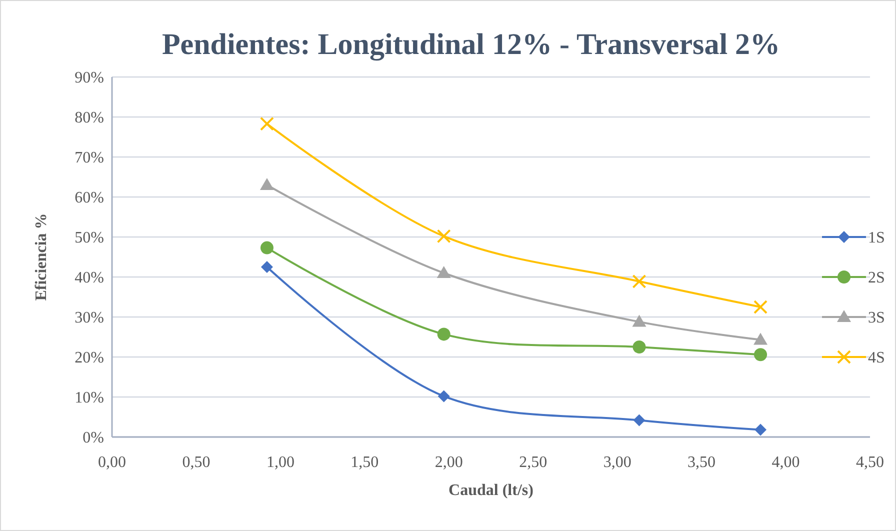 Image resolution: width=896 pixels, height=531 pixels. Describe the element at coordinates (89, 318) in the screenshot. I see `y-tick-label: 30%` at that location.